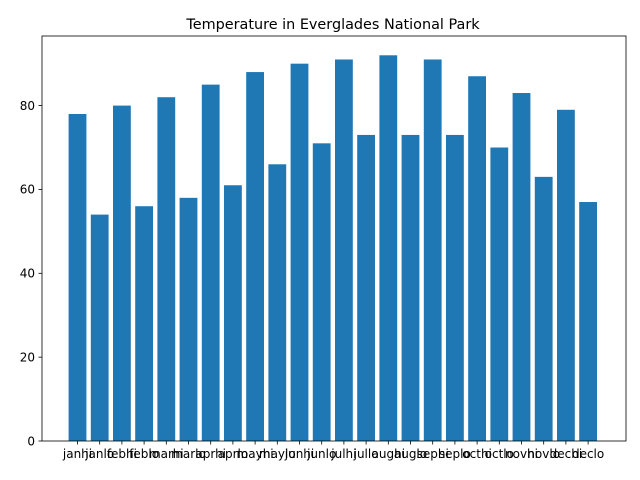 This screenshot has height=480, width=640. What do you see at coordinates (188, 454) in the screenshot?
I see `x-tick-label: marlo` at bounding box center [188, 454].